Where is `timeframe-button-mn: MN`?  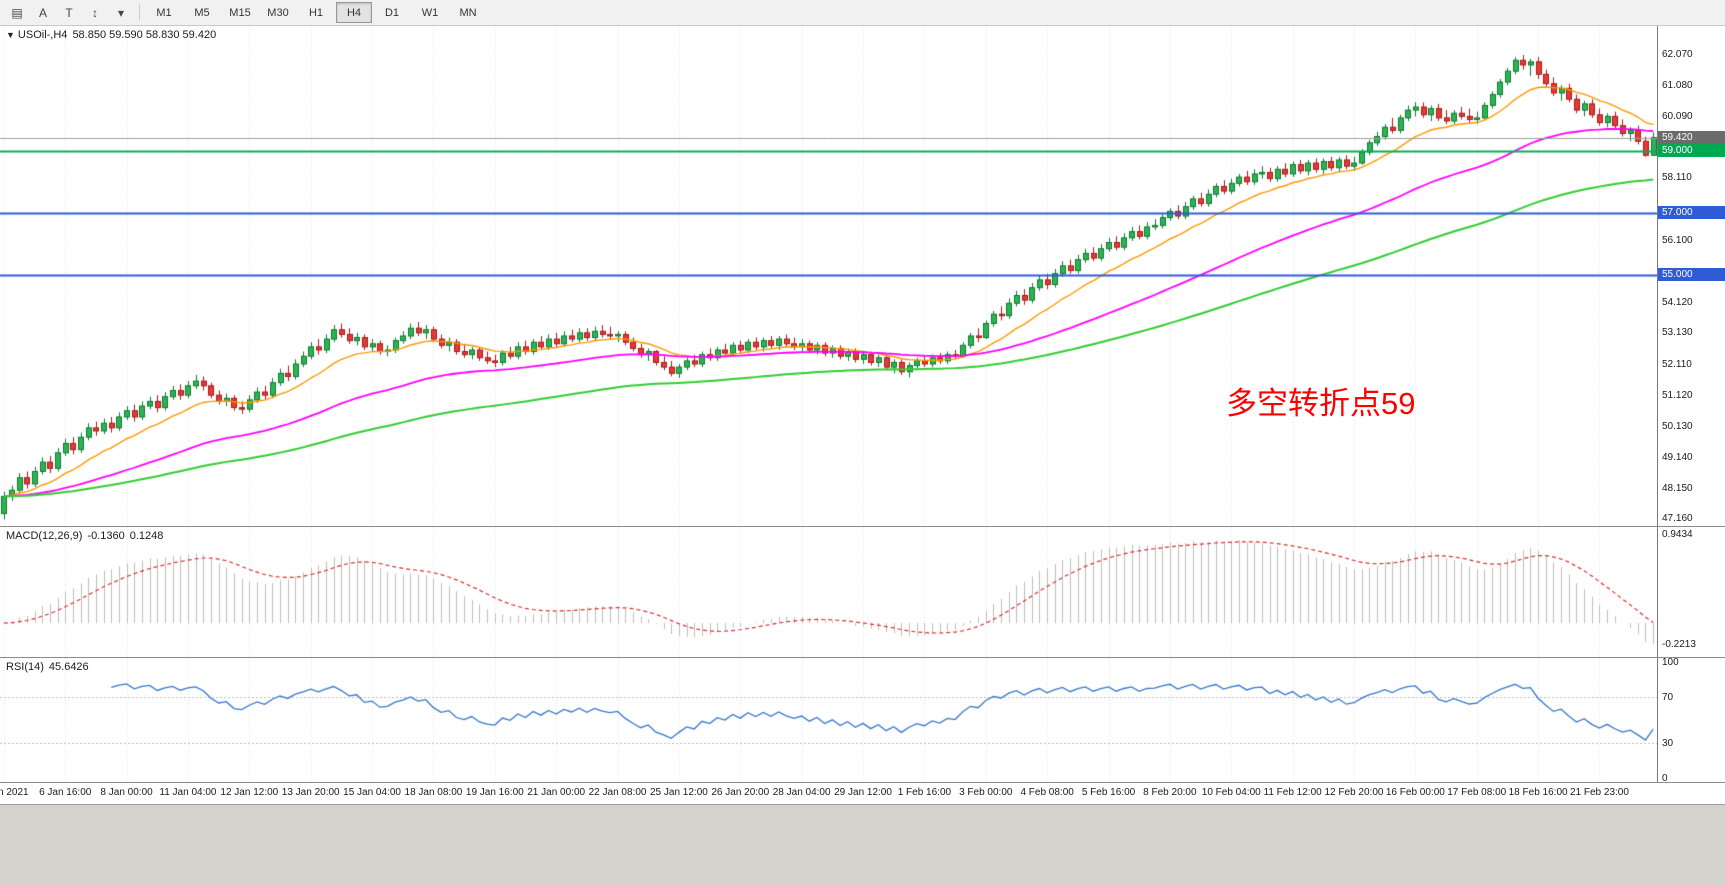
timeframe-button-mn: MN is located at coordinates (468, 12).